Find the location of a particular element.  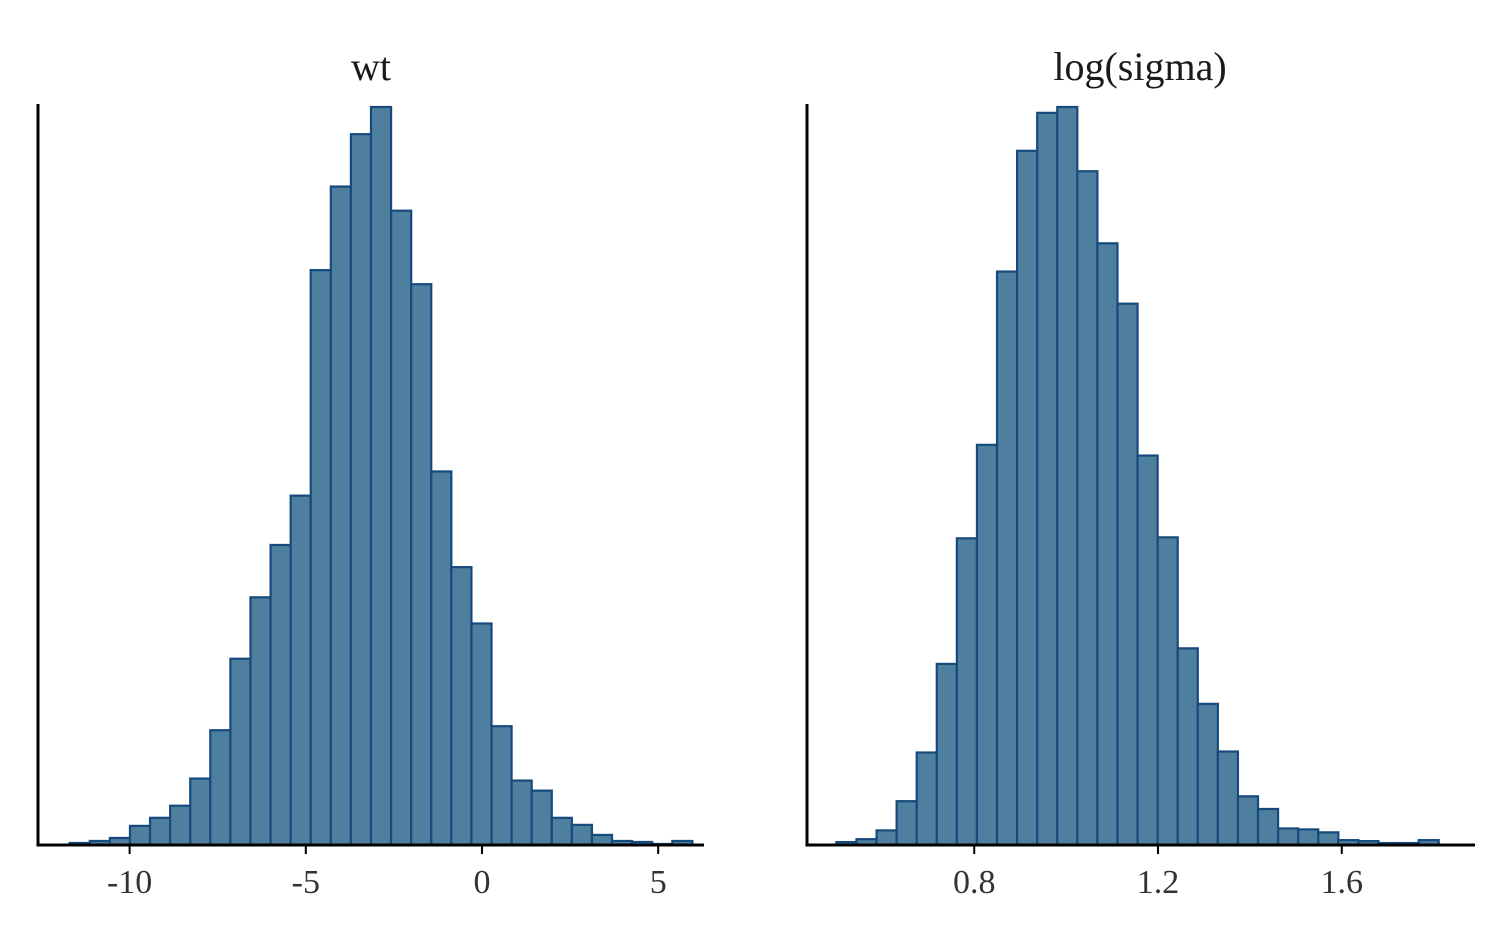

x-tick-label-log-sigma: 1.6 is located at coordinates (1342, 882).